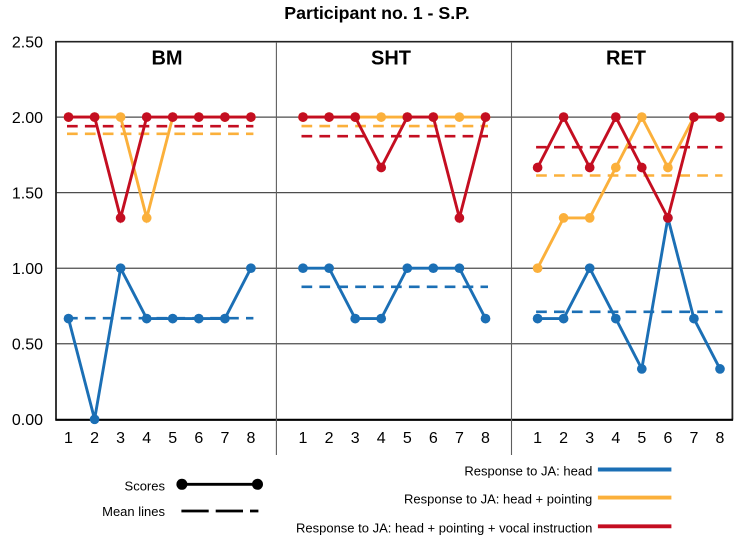  I want to click on svg-text: Scores, so click(145, 486).